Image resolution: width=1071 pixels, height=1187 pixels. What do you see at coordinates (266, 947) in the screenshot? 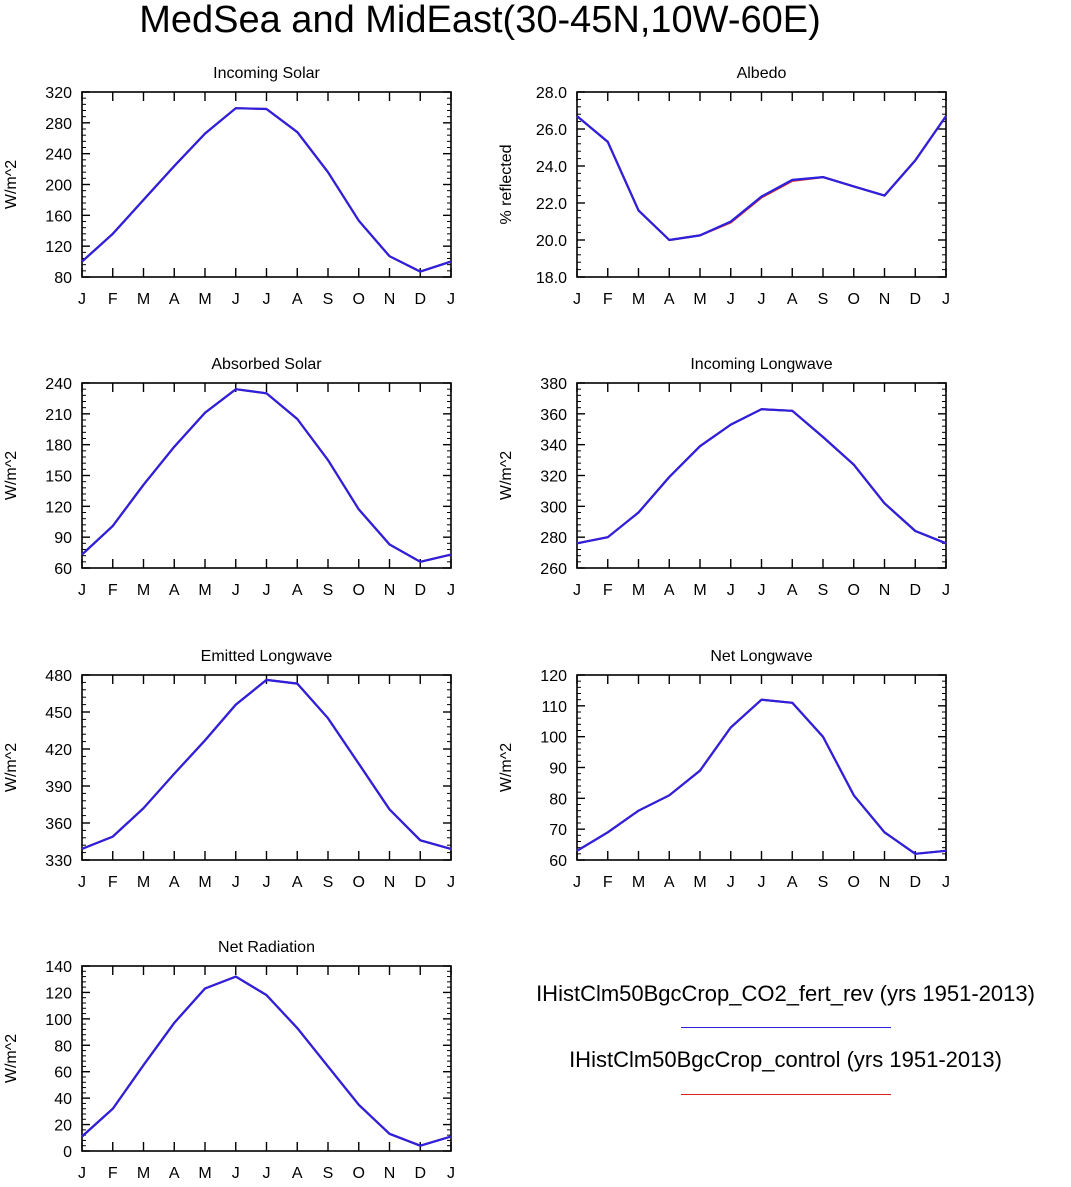
I see `panel-title: Net Radiation` at bounding box center [266, 947].